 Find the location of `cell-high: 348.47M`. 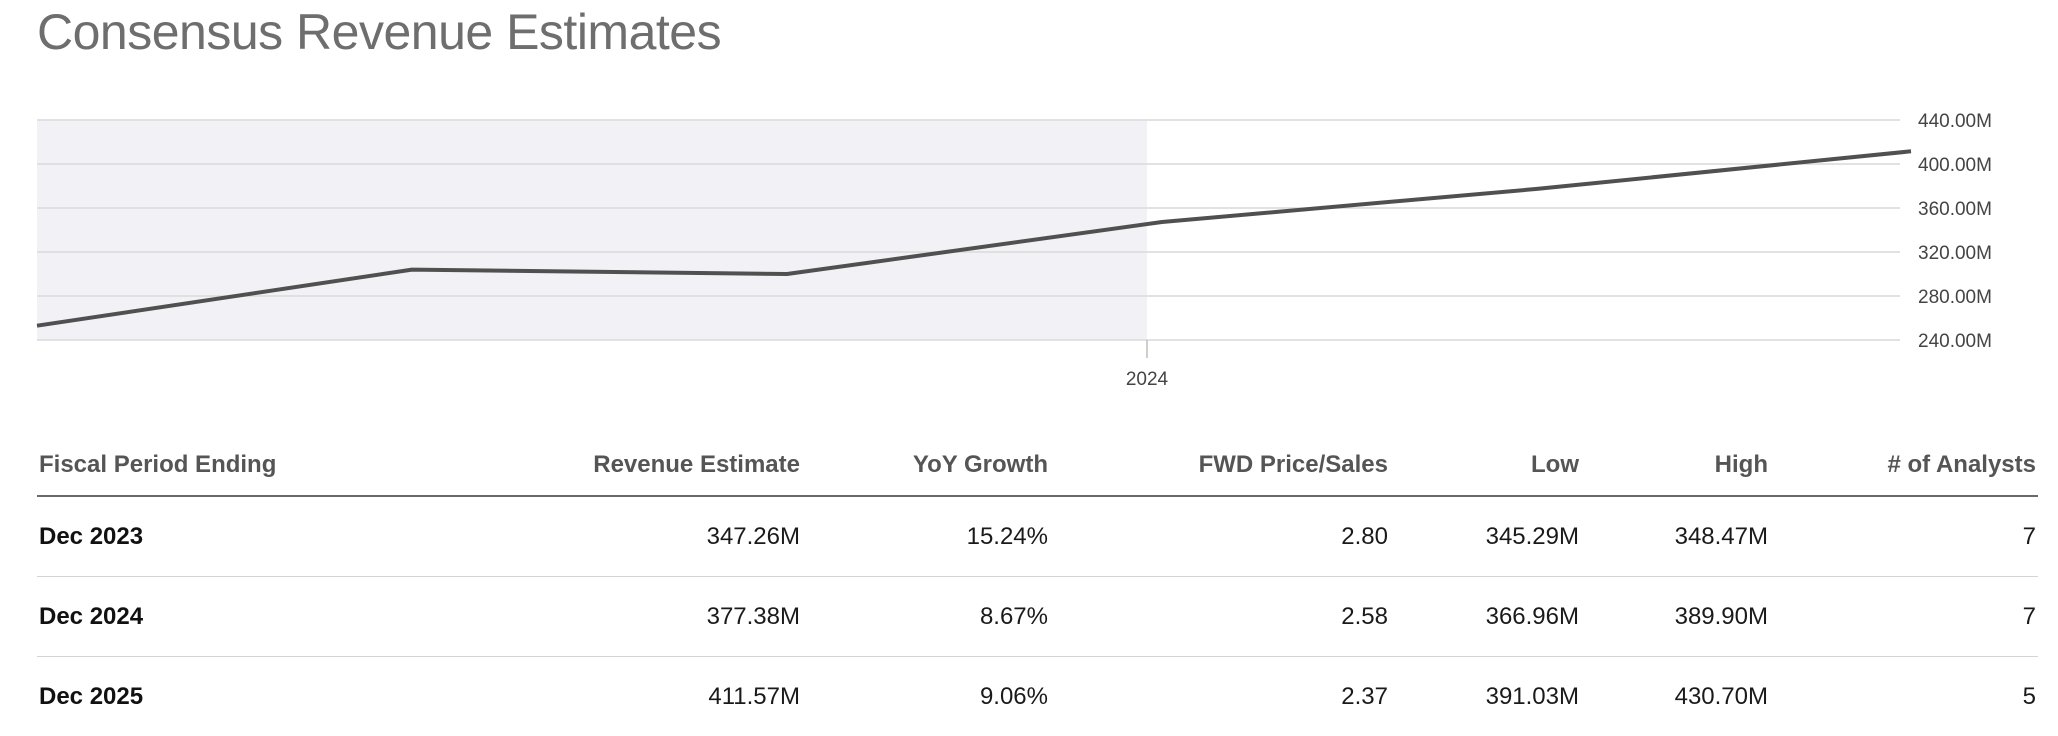

cell-high: 348.47M is located at coordinates (1675, 536).